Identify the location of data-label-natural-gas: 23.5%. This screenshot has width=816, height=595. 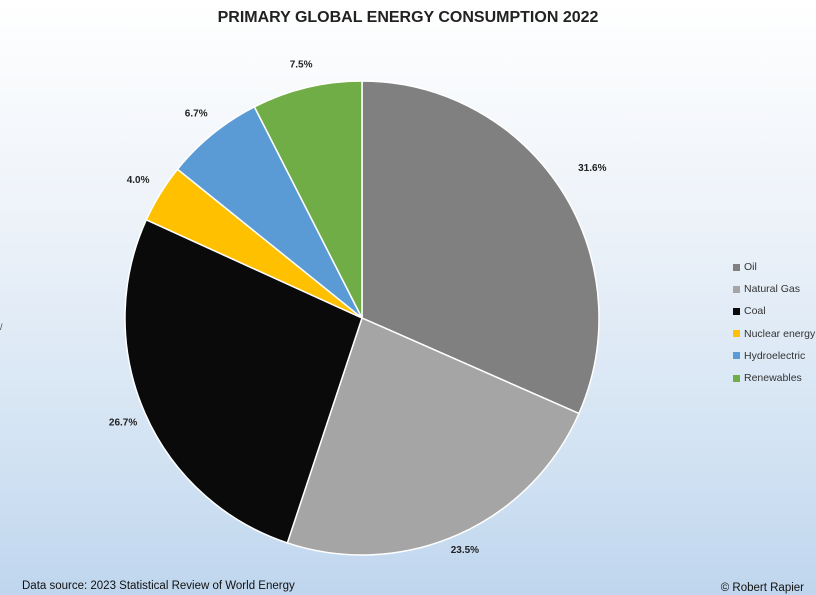
(465, 550).